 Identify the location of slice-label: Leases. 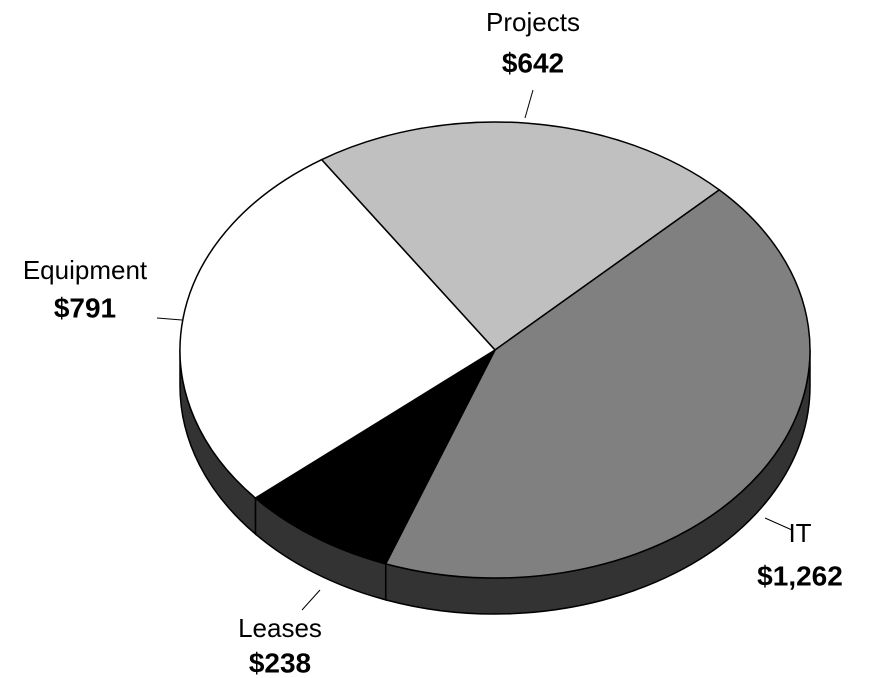
(280, 628).